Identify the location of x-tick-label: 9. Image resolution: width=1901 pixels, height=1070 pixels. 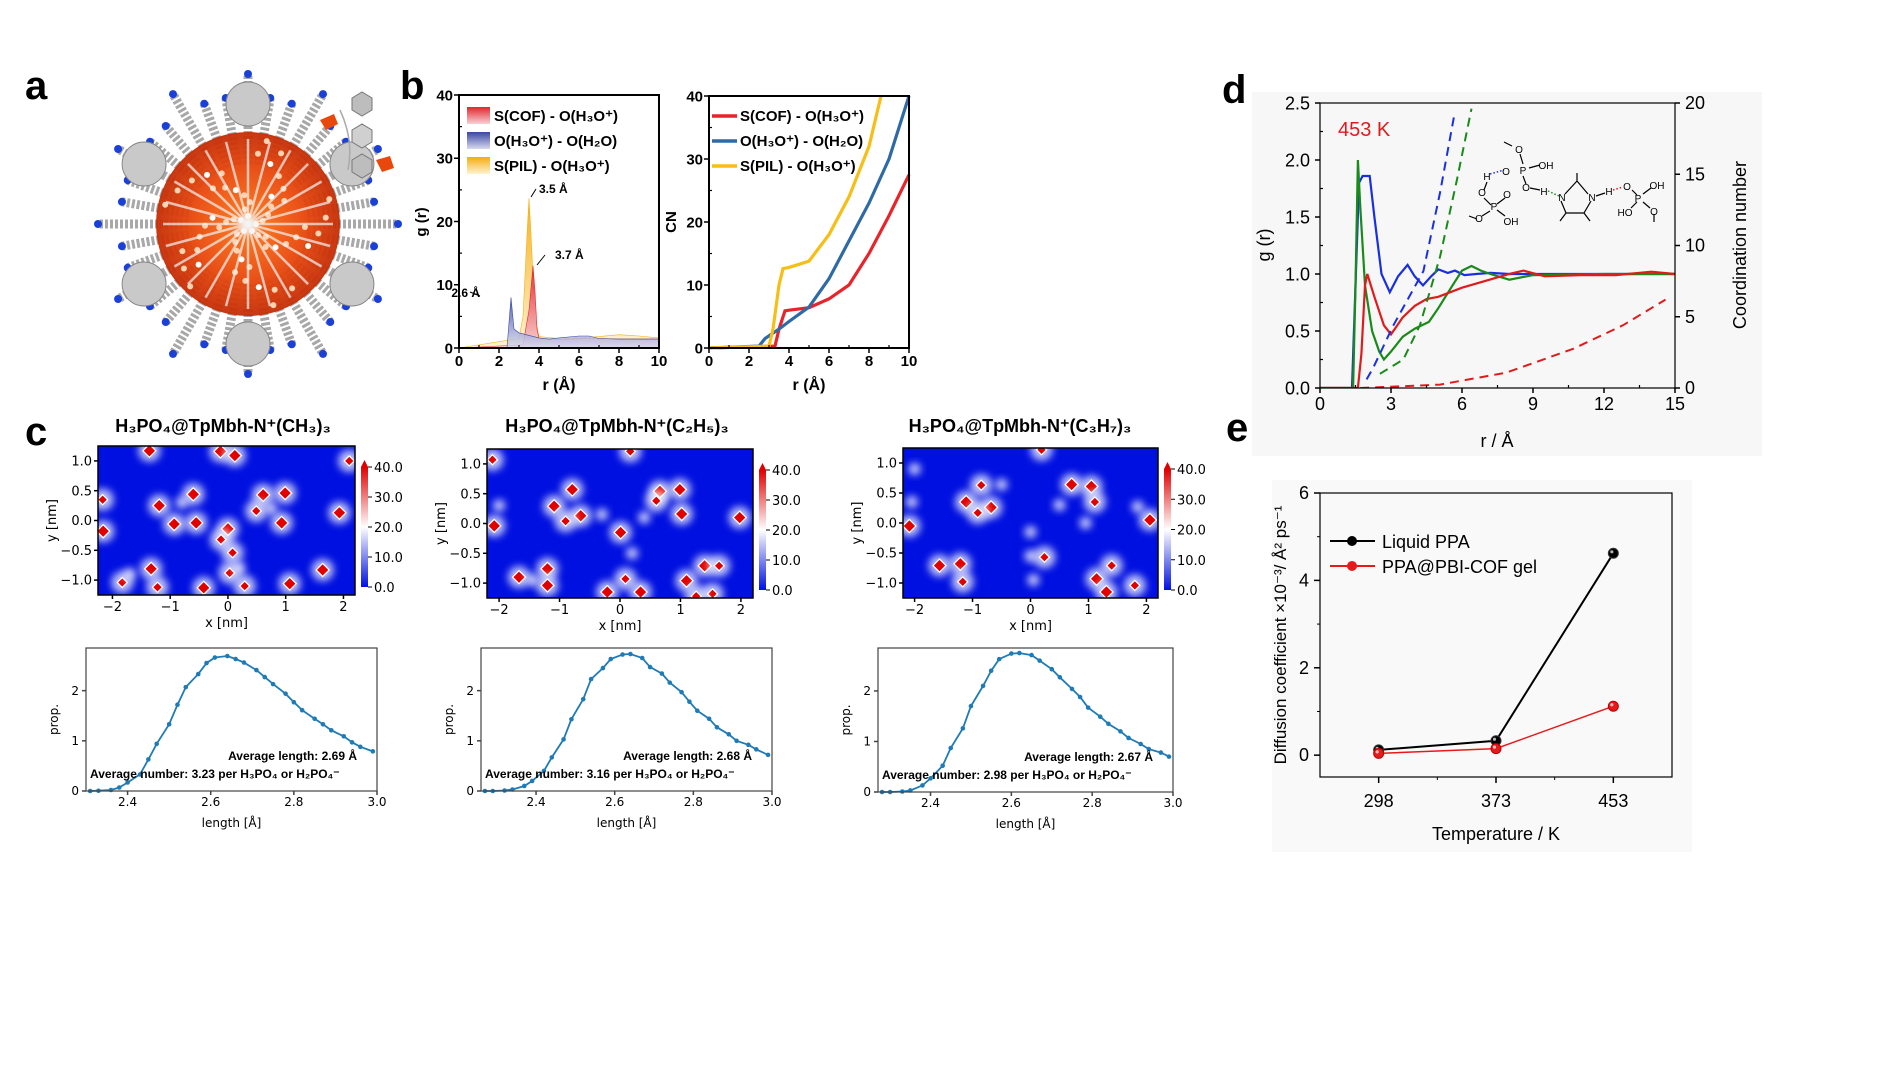
(1533, 404).